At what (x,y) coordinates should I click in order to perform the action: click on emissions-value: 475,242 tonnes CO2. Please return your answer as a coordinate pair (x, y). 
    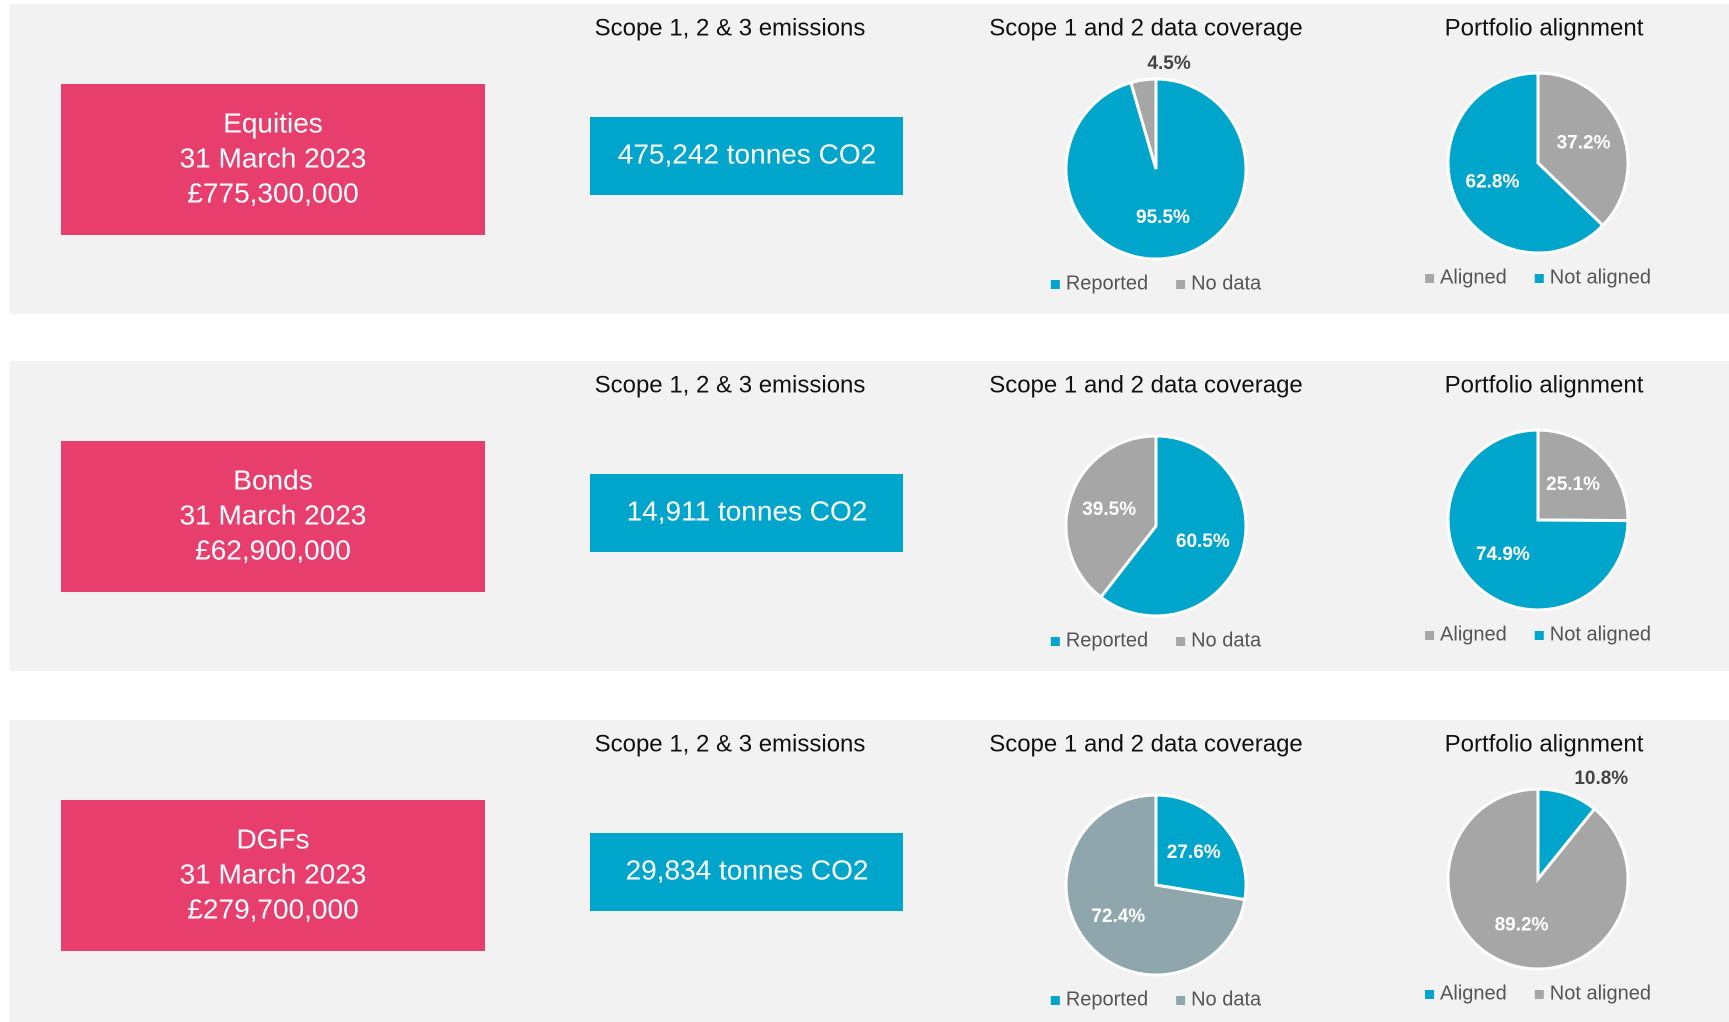
    Looking at the image, I should click on (747, 153).